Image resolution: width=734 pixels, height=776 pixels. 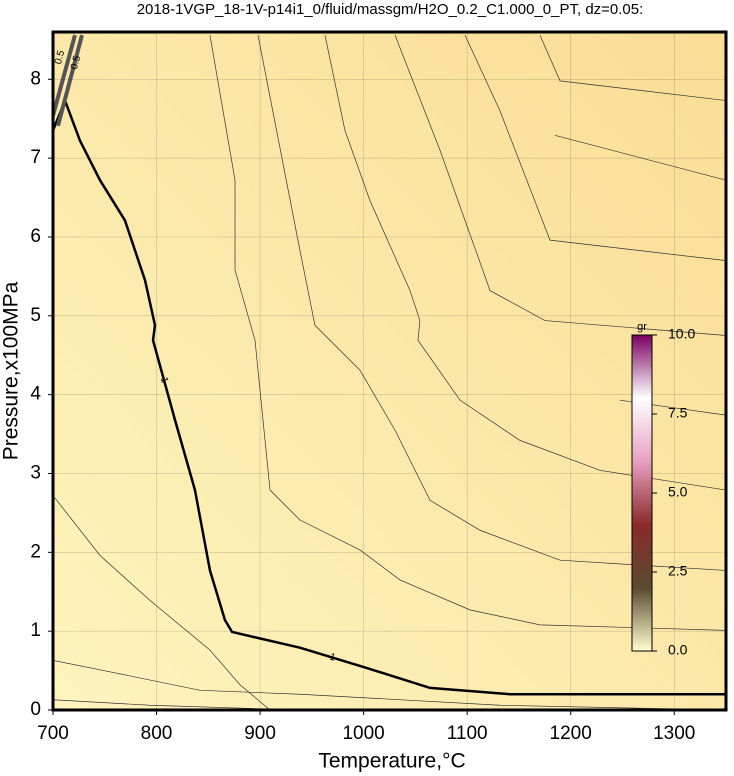 What do you see at coordinates (571, 733) in the screenshot?
I see `x-tick-label: 1200` at bounding box center [571, 733].